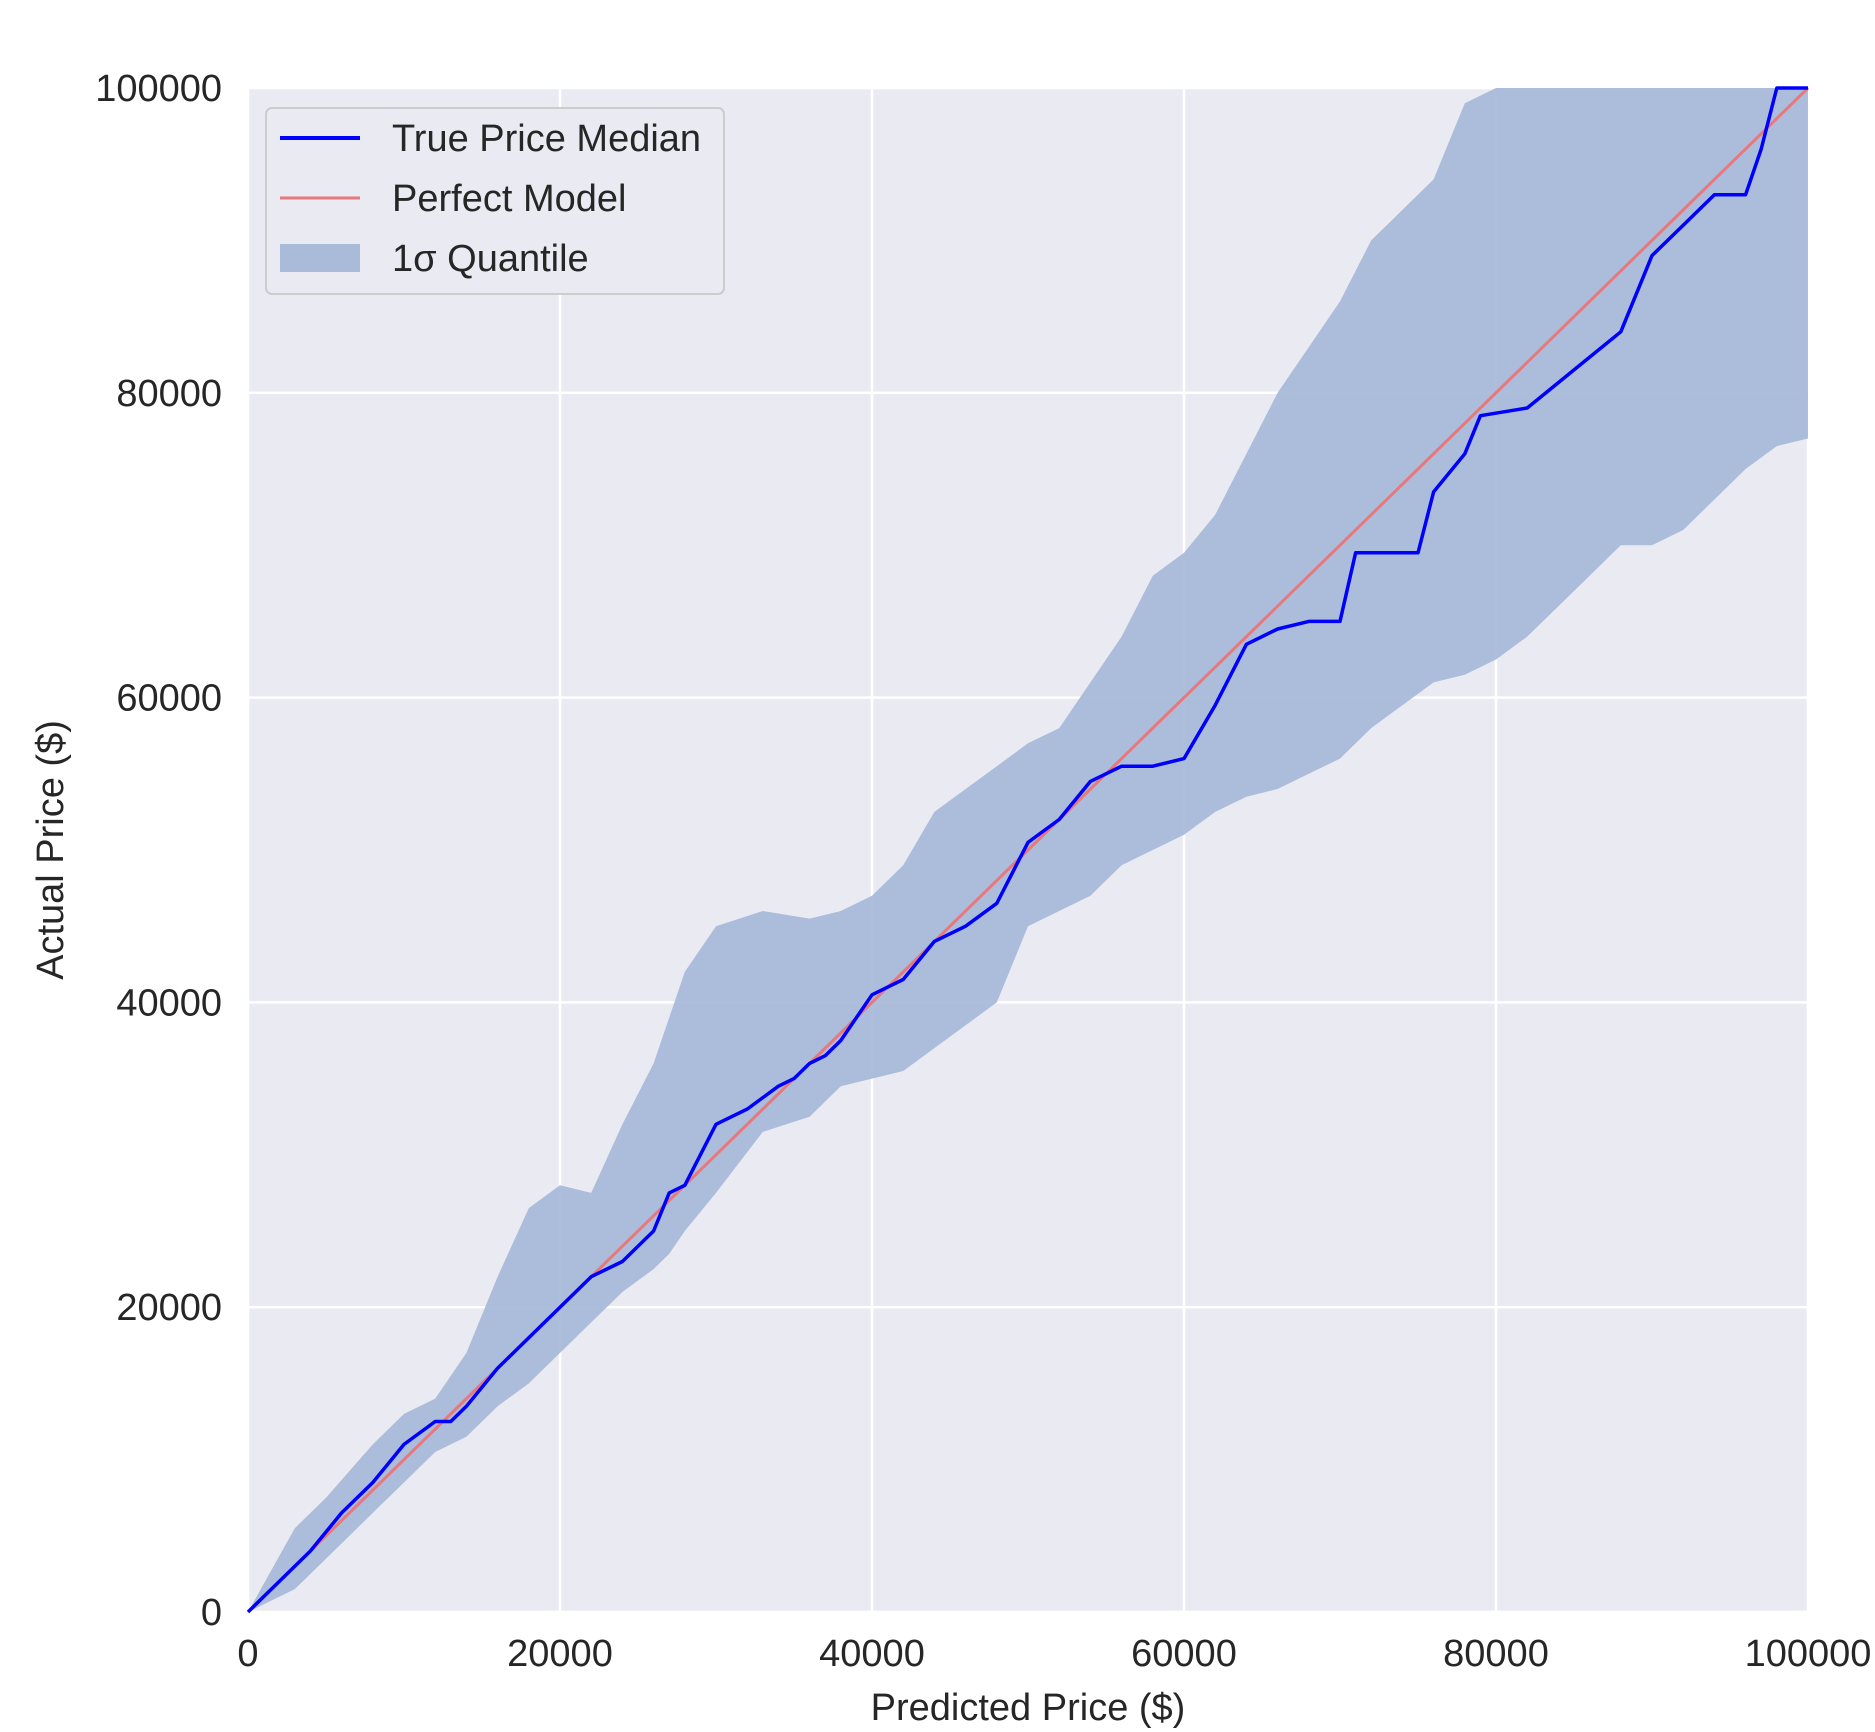  What do you see at coordinates (546, 139) in the screenshot?
I see `legend-label-true-price-median: True Price Median` at bounding box center [546, 139].